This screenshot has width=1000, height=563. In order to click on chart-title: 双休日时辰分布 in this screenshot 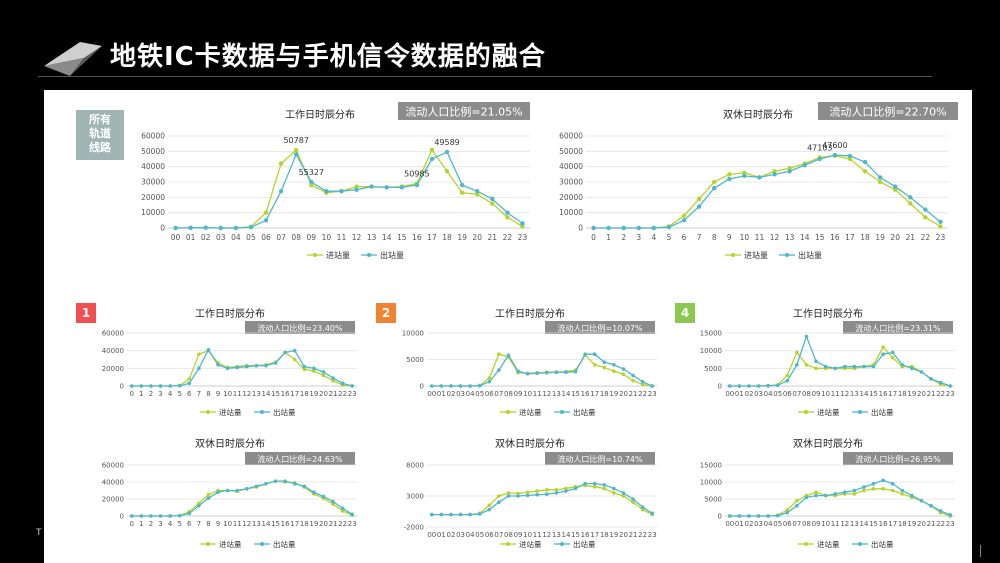, I will do `click(758, 115)`.